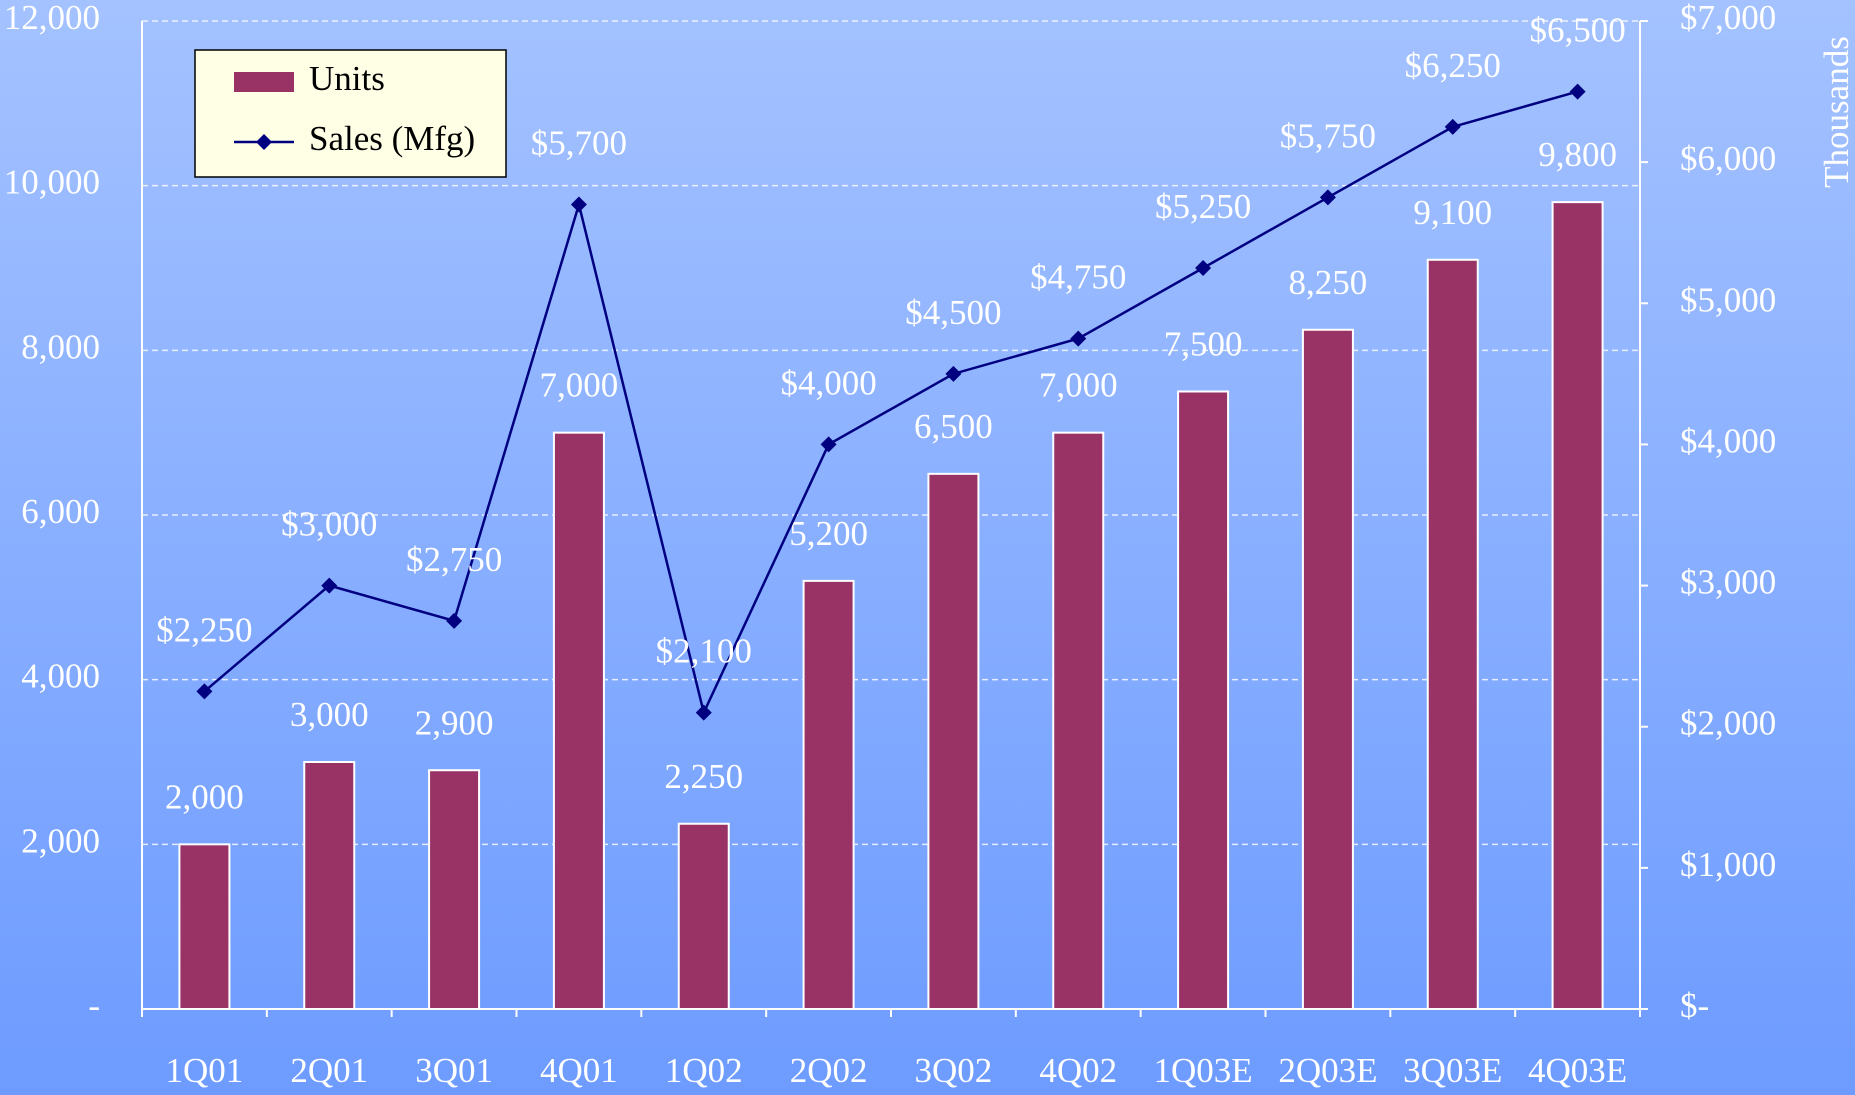  Describe the element at coordinates (1728, 440) in the screenshot. I see `y2-tick-label: $4,000` at that location.